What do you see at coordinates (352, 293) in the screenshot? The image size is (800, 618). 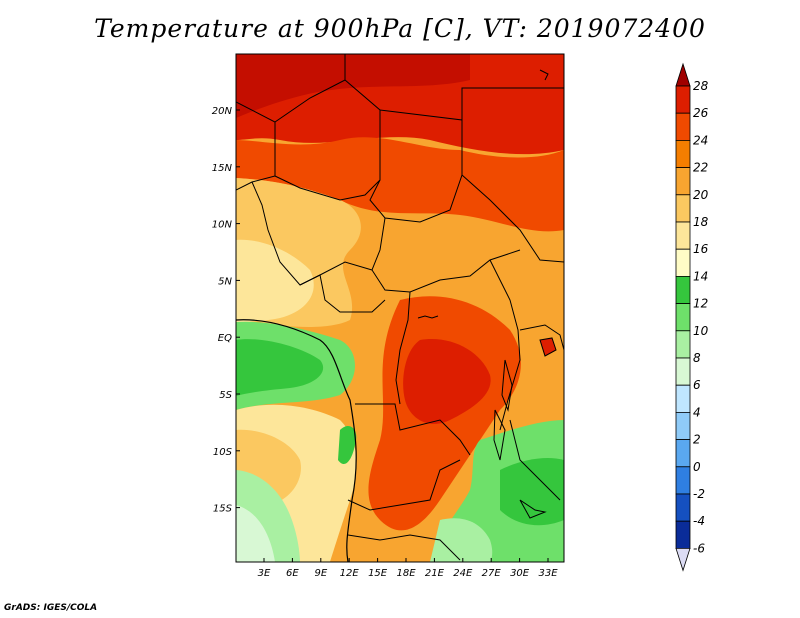 I see `border-cameroon-s` at bounding box center [352, 293].